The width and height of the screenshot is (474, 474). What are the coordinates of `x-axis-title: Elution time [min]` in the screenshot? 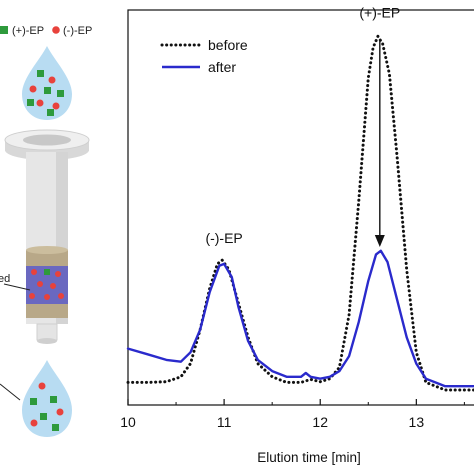 It's located at (309, 457).